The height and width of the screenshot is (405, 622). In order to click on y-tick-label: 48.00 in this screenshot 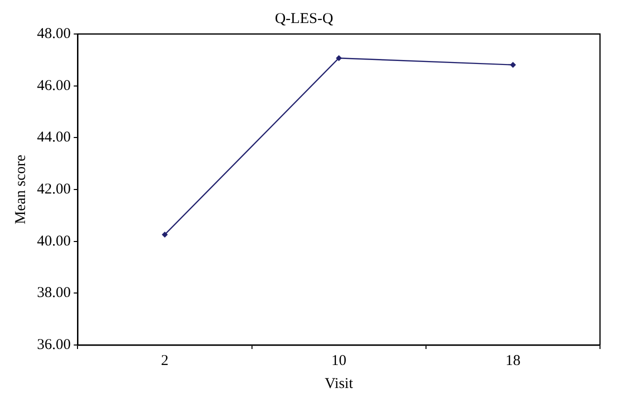, I will do `click(54, 34)`.